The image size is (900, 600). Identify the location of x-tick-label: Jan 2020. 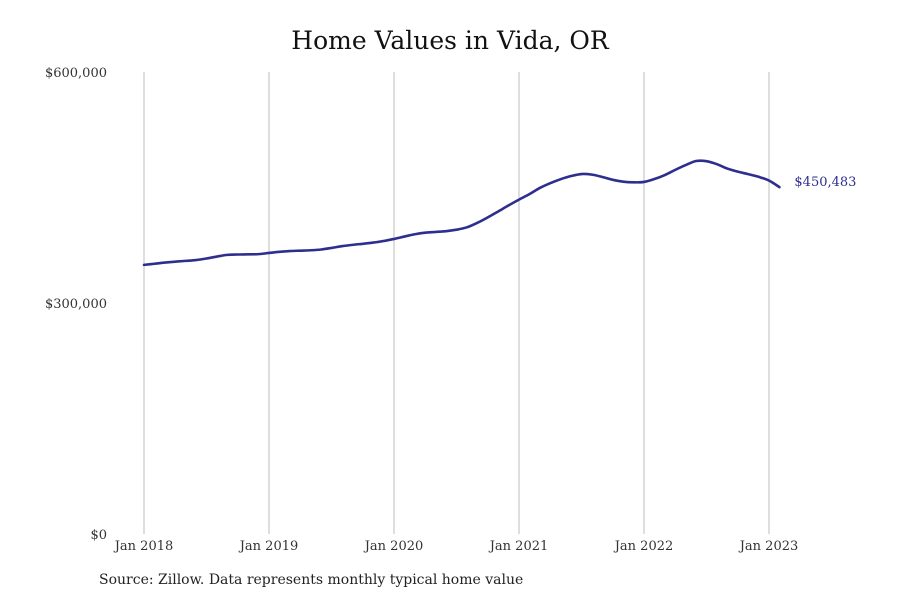
(393, 546).